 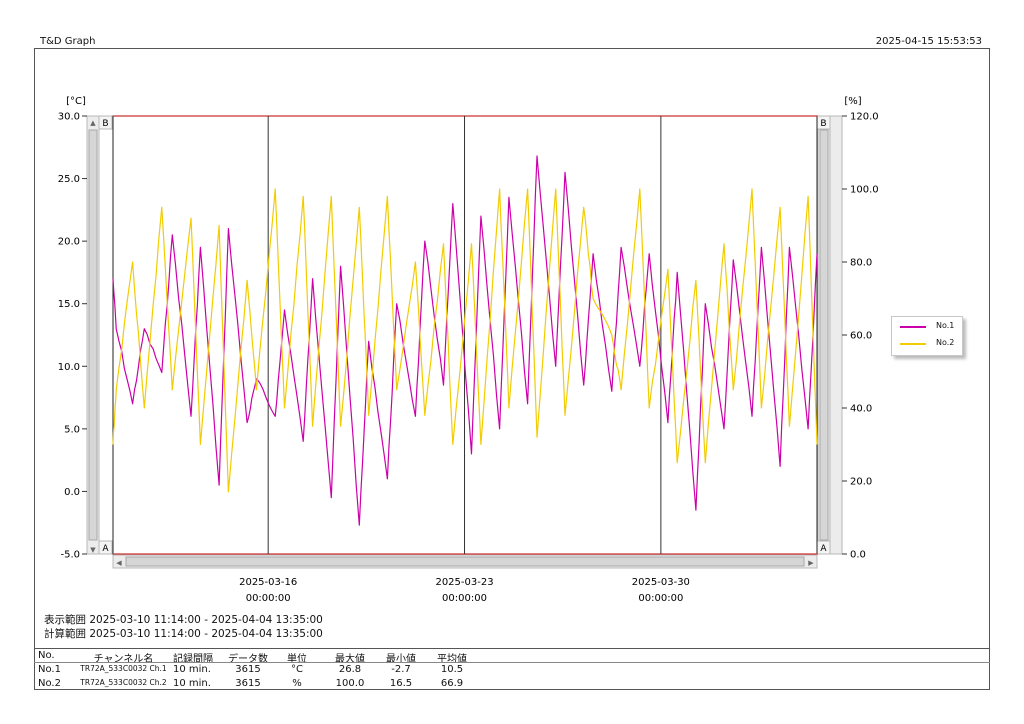 I want to click on stats-row-cell: TR72A_533C0032 Ch.2, so click(x=123, y=682).